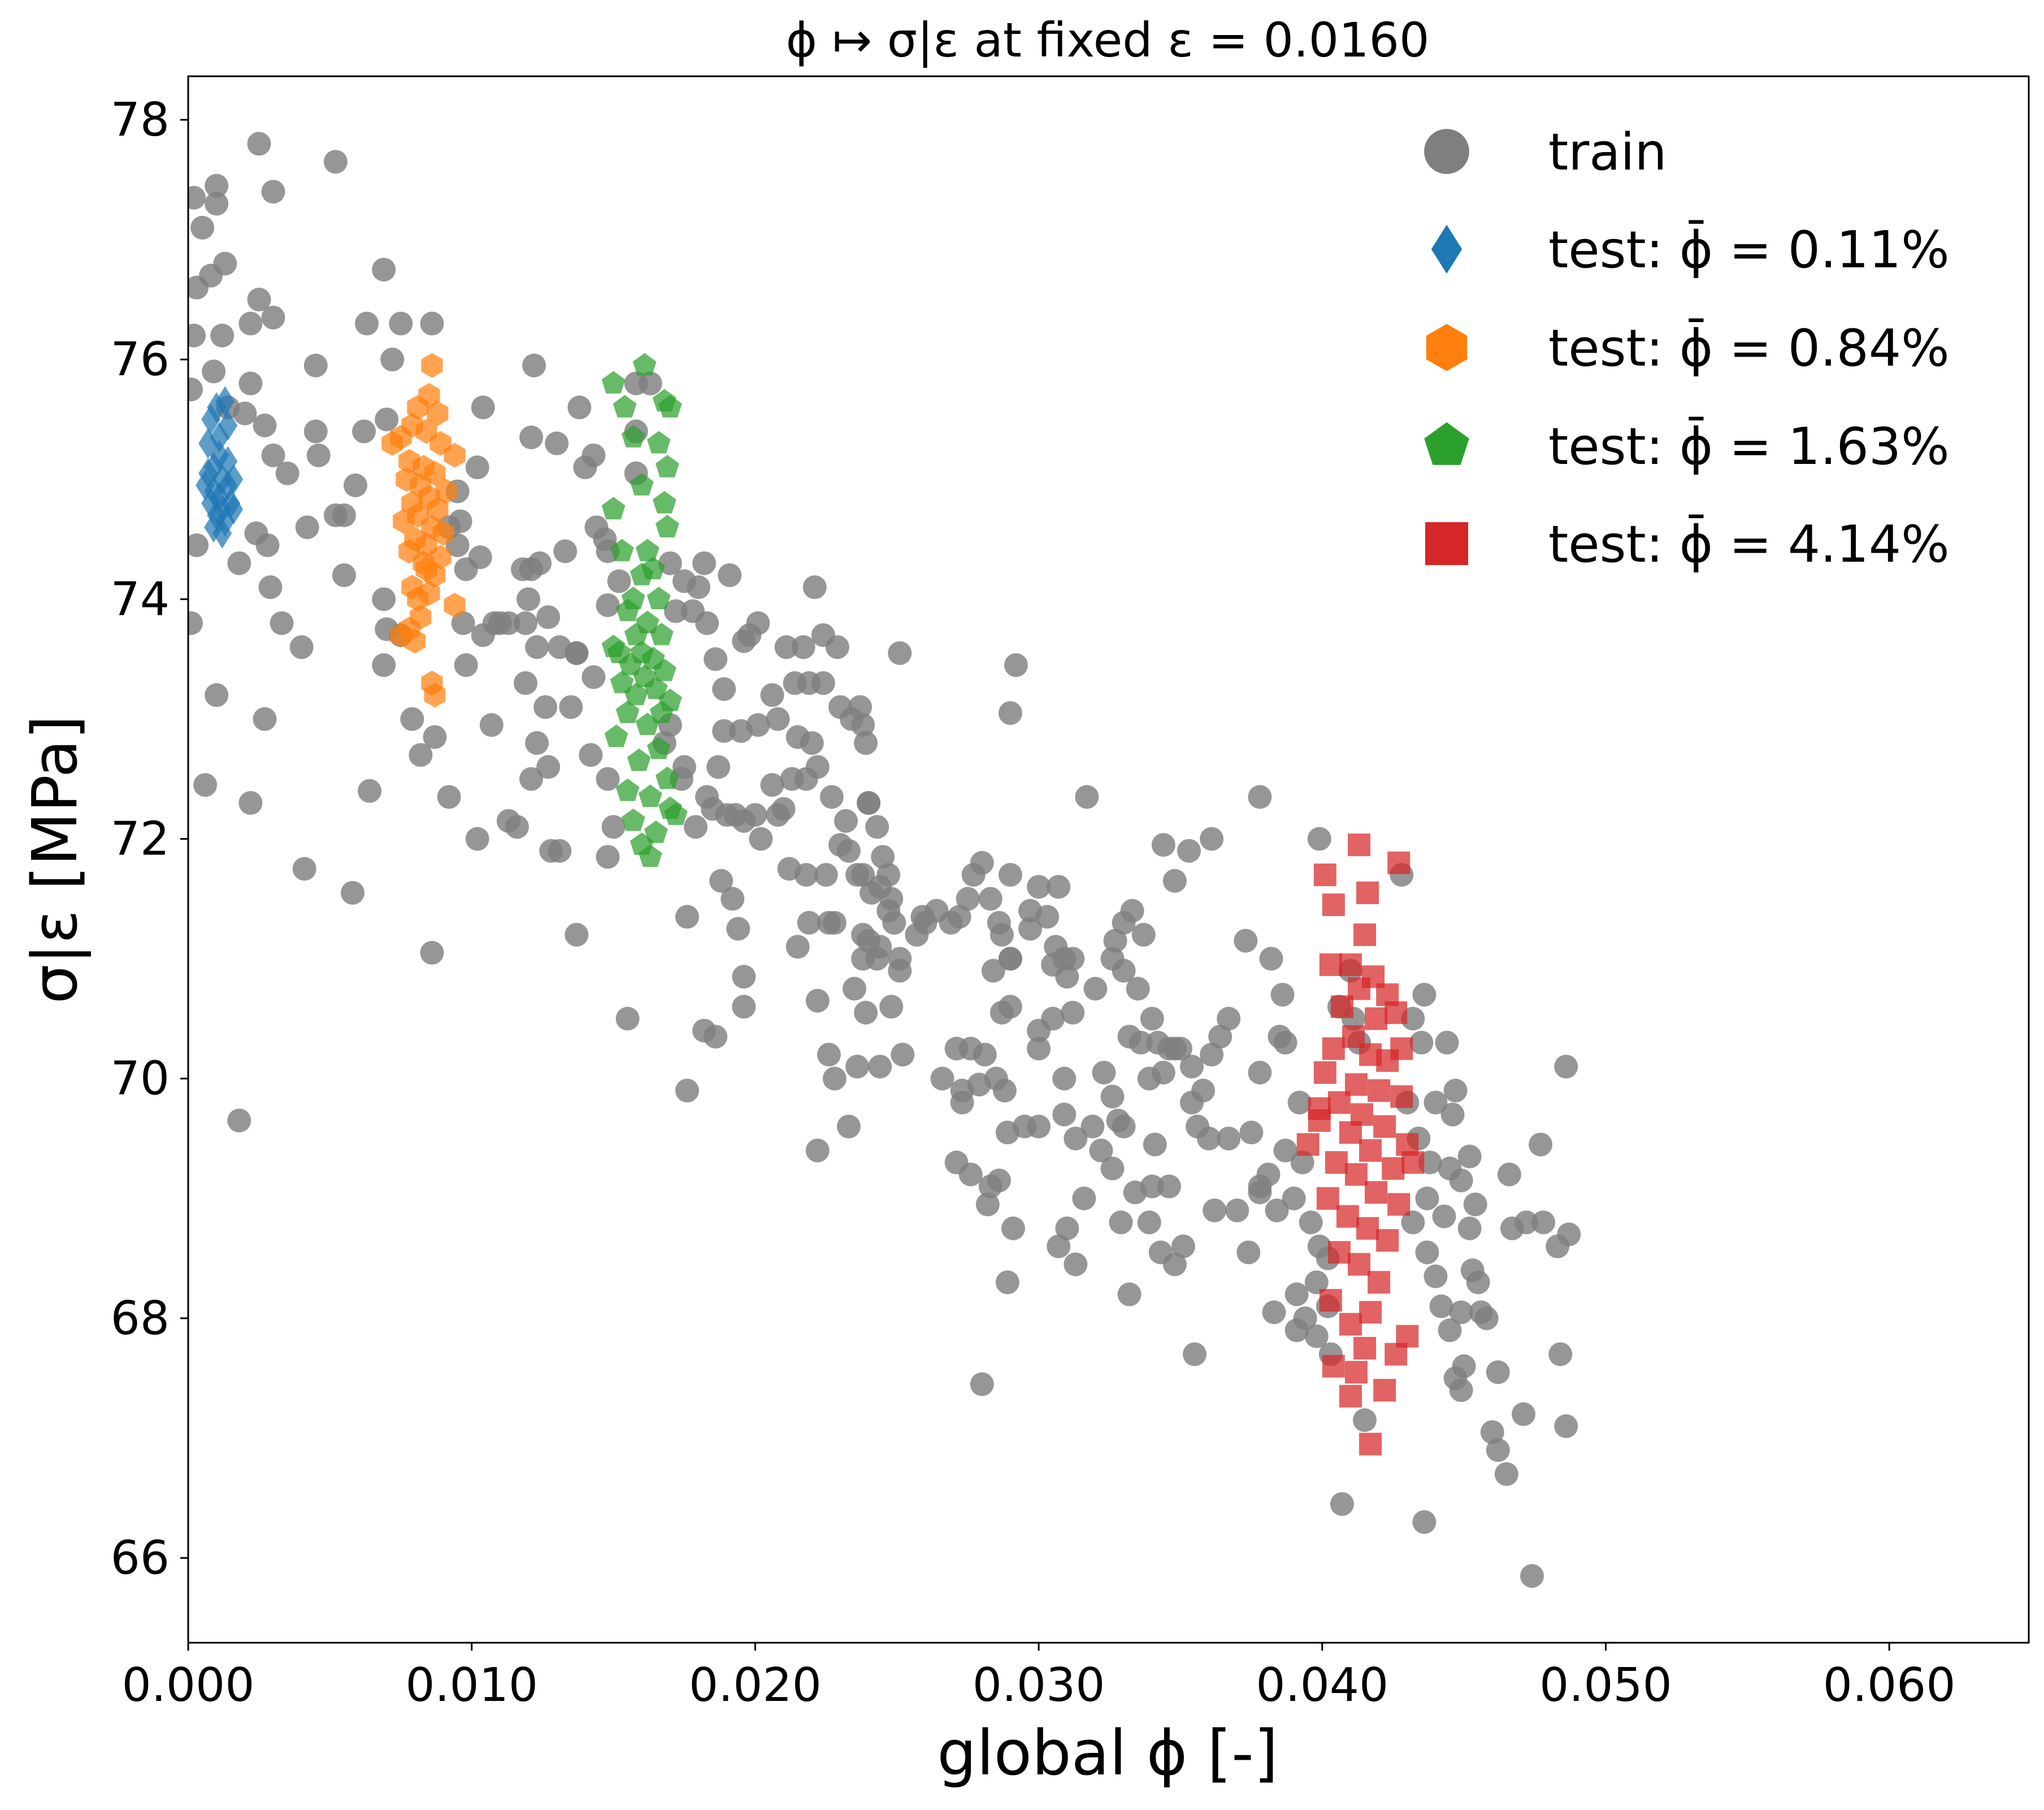  Describe the element at coordinates (1108, 1753) in the screenshot. I see `x-axis-label: global ϕ [-]` at that location.